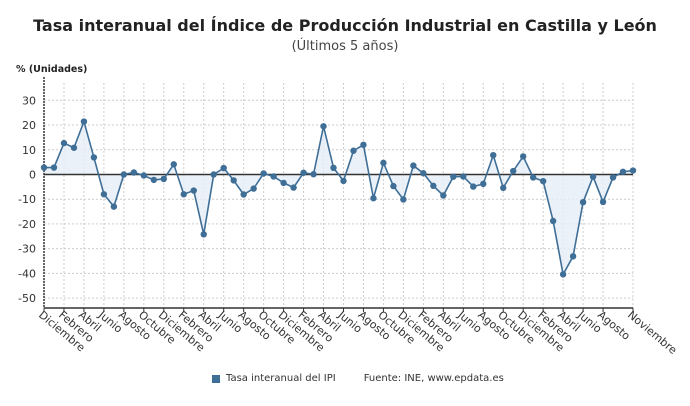  Describe the element at coordinates (29, 100) in the screenshot. I see `y-tick-label: 30` at that location.